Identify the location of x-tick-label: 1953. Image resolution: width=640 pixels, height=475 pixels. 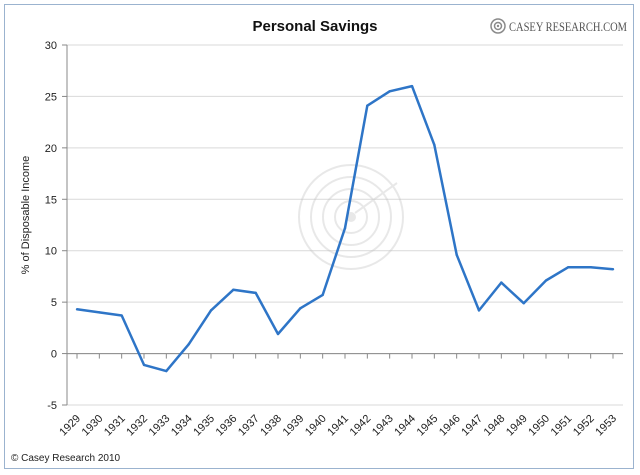
(606, 426).